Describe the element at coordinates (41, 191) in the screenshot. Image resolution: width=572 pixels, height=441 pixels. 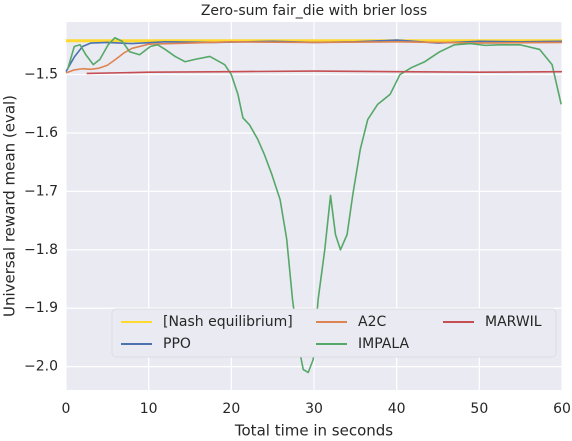
I see `y-tick-label: −1.7` at that location.